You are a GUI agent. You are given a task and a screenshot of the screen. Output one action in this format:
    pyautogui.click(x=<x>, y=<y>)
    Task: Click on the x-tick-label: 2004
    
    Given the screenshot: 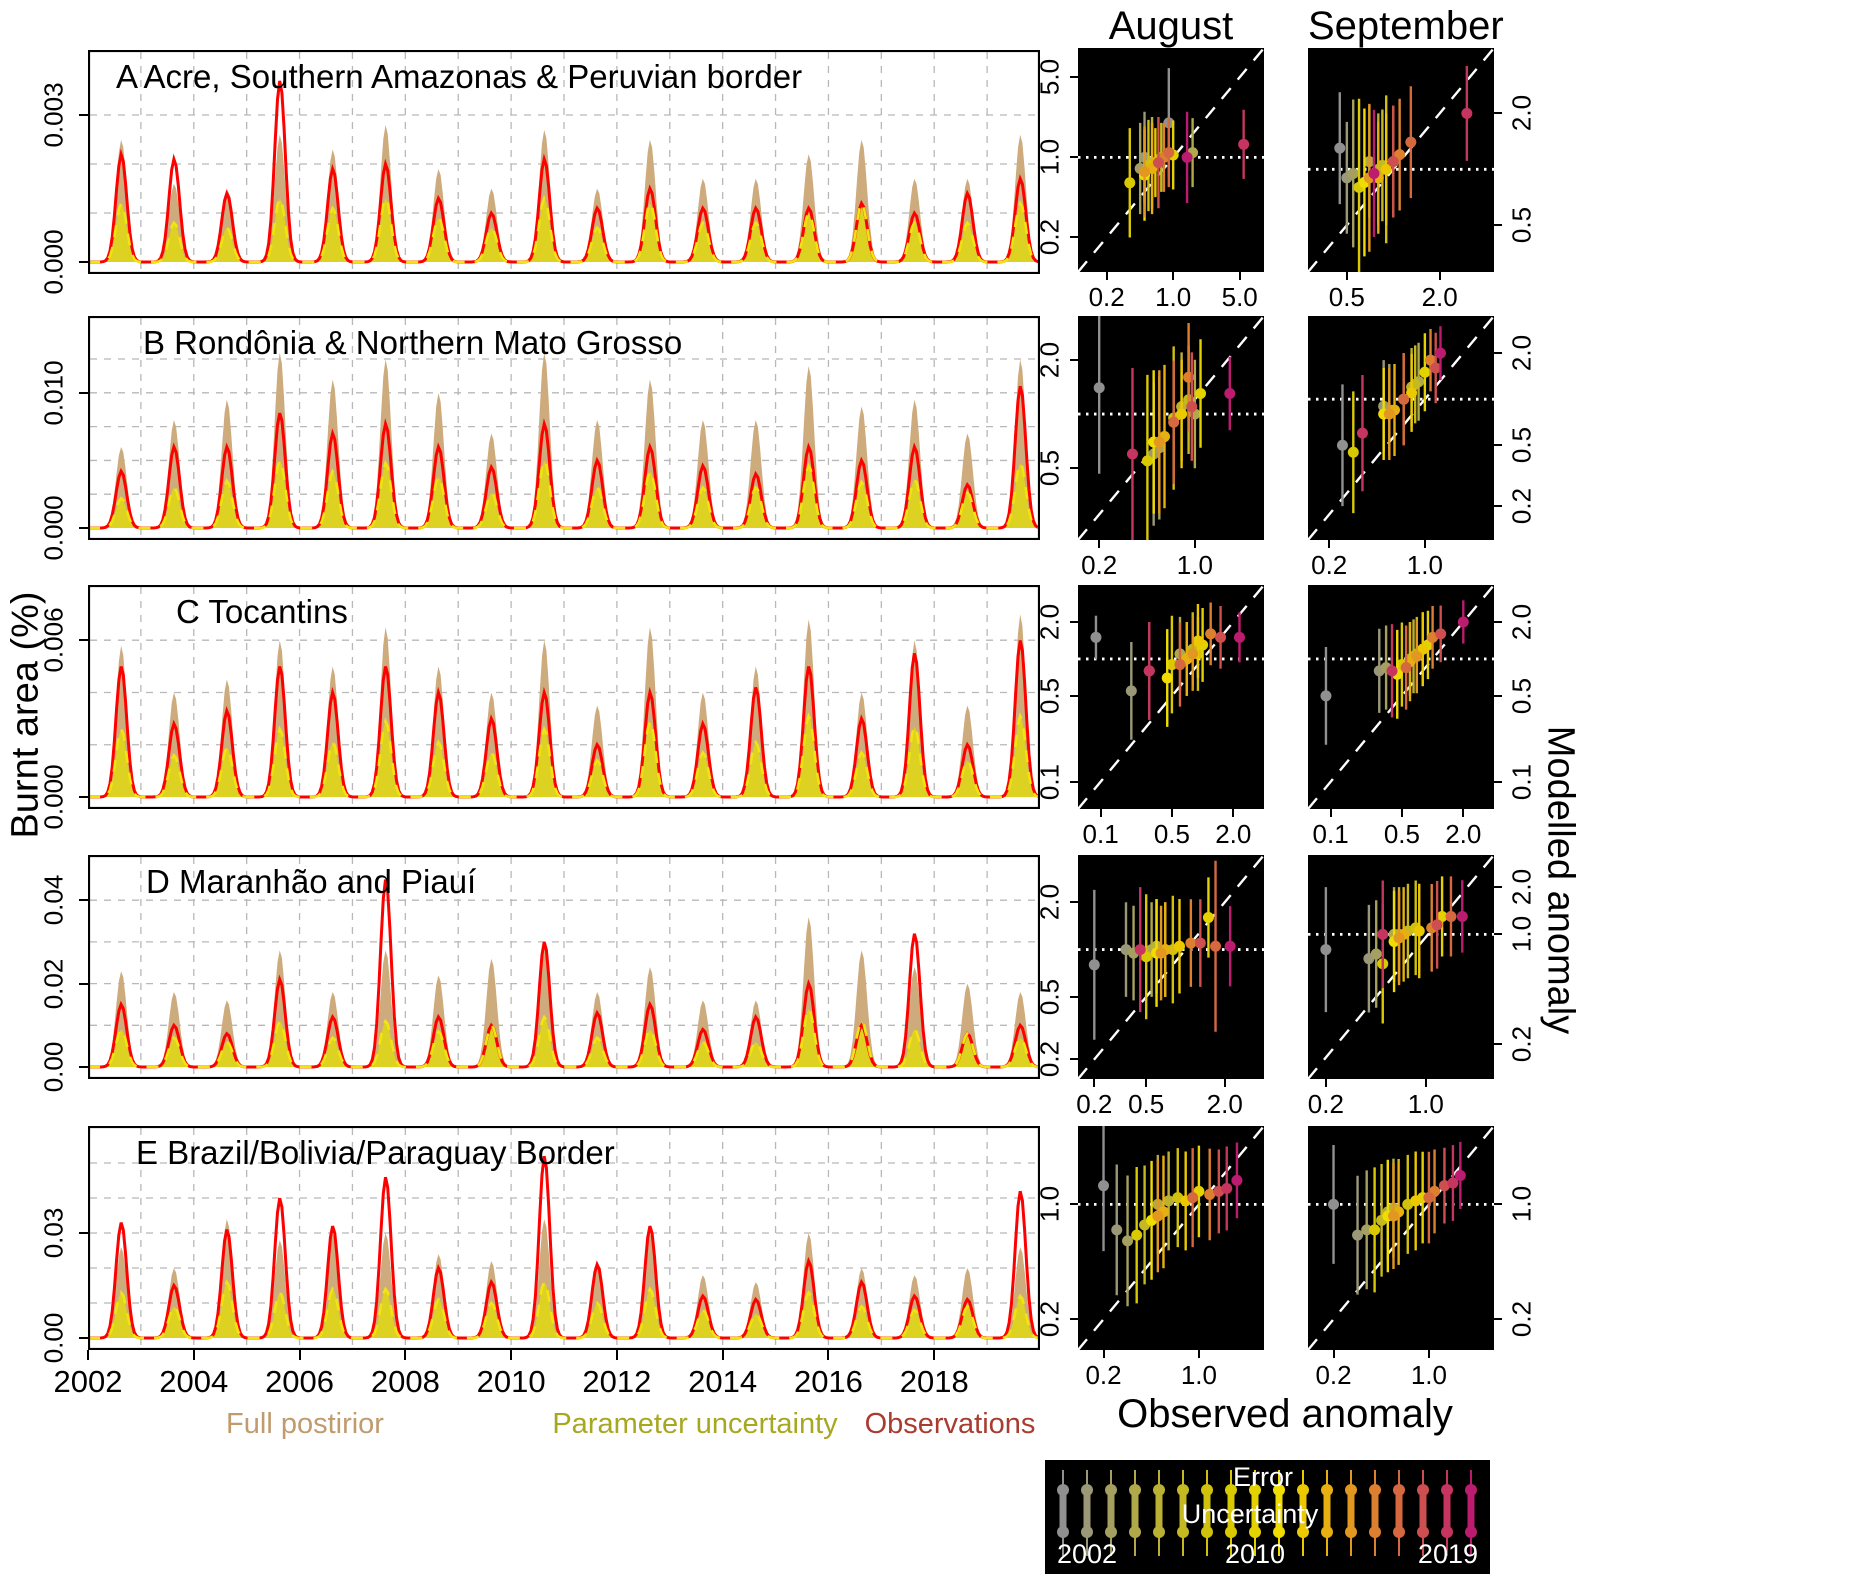 What is the action you would take?
    pyautogui.click(x=194, y=1381)
    